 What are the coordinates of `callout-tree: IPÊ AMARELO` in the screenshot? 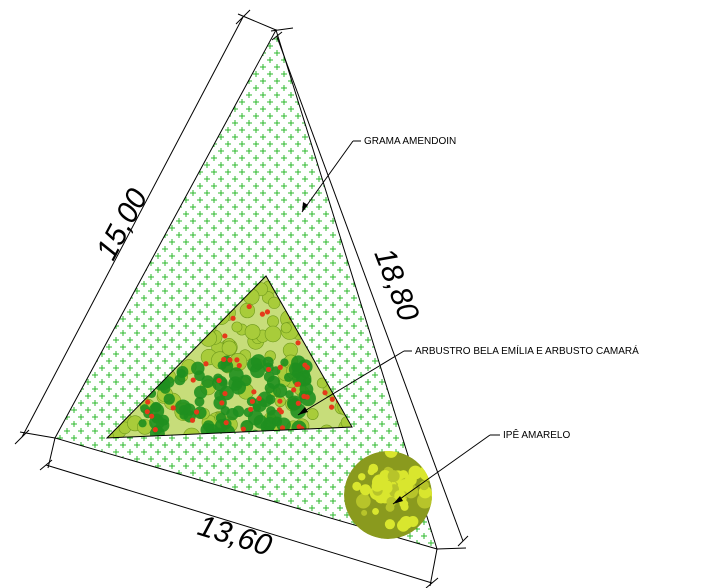 It's located at (481, 466).